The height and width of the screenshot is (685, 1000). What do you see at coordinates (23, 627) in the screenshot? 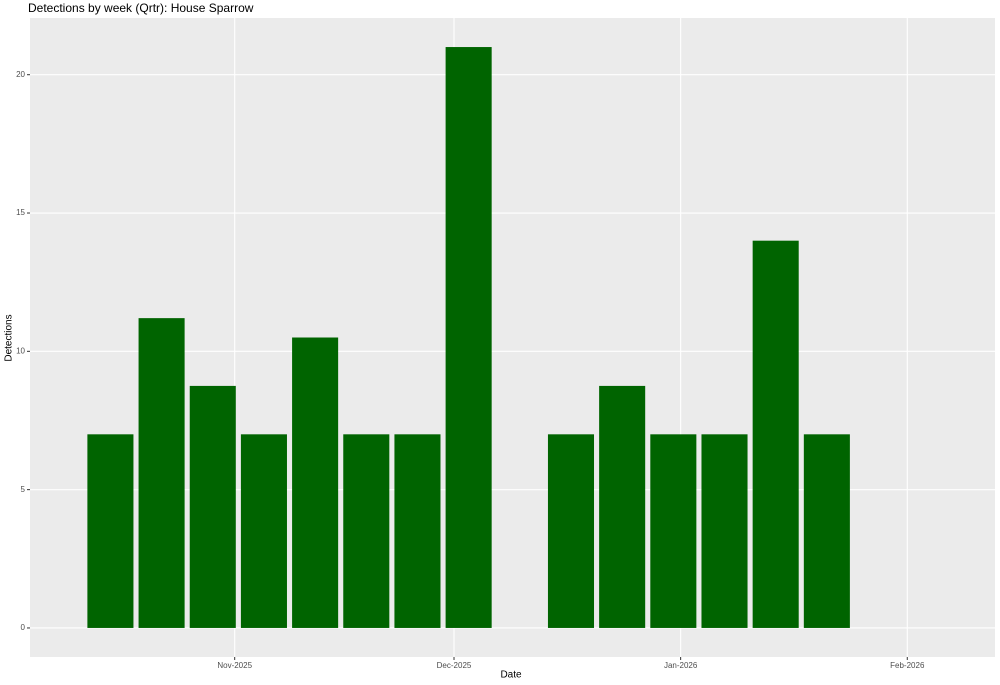
I see `y-tick-label: 0` at bounding box center [23, 627].